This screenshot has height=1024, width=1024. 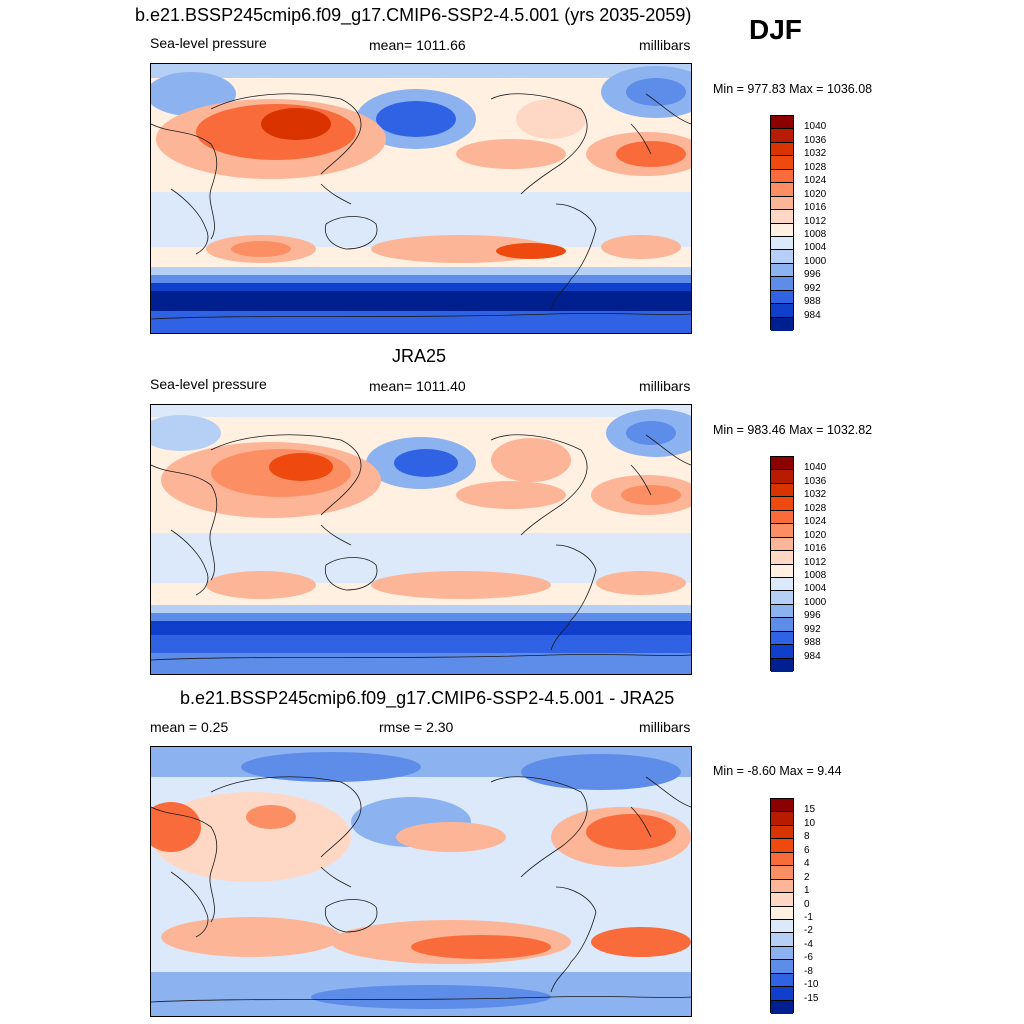 I want to click on sh-pos-indian, so click(x=251, y=937).